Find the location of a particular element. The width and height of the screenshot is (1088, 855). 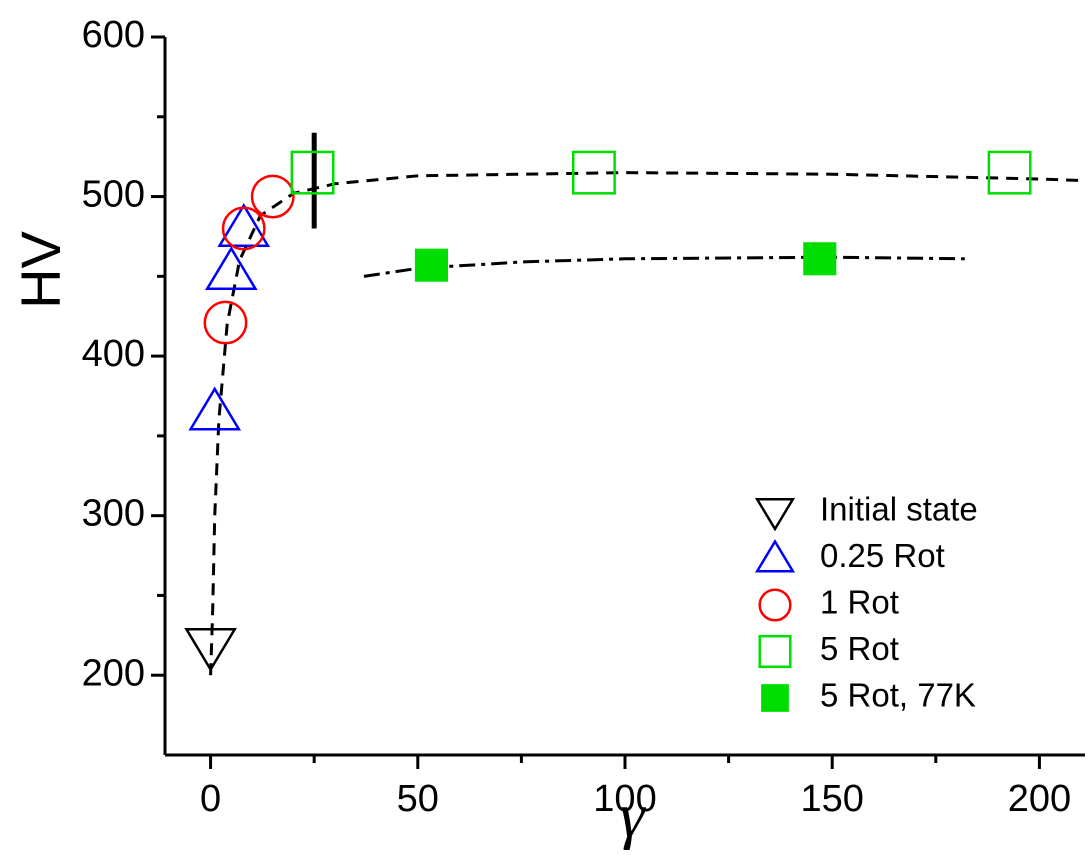

legend-label: 5 Rot, 77K is located at coordinates (898, 695).